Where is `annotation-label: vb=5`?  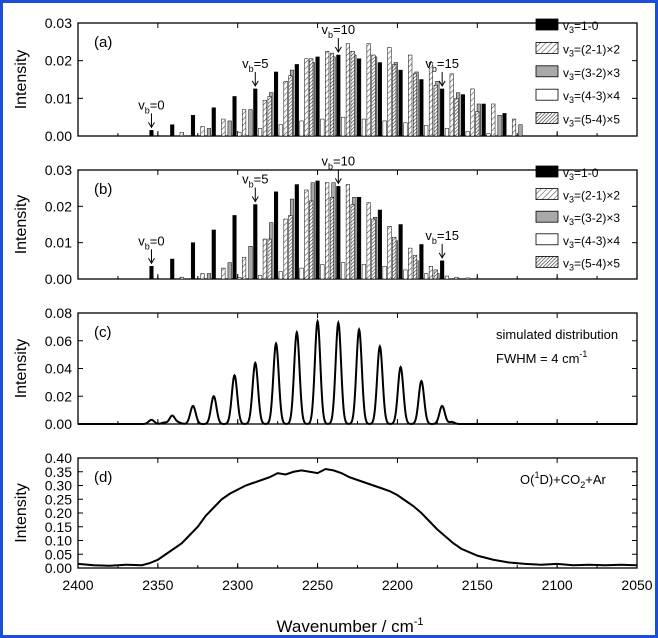 annotation-label: vb=5 is located at coordinates (255, 181).